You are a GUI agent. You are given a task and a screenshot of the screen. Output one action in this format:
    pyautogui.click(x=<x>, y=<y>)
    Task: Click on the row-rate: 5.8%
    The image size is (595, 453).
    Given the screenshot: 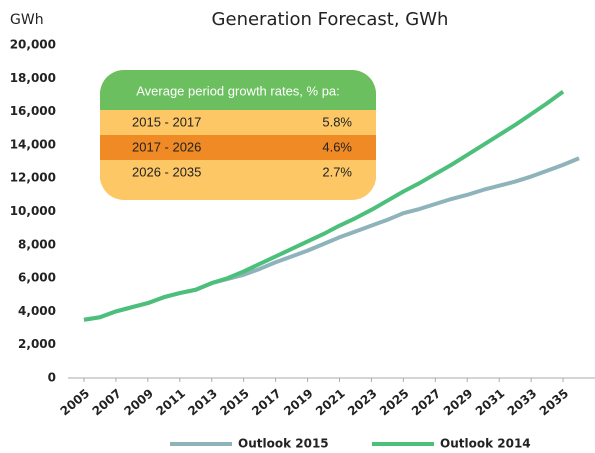 What is the action you would take?
    pyautogui.click(x=337, y=121)
    